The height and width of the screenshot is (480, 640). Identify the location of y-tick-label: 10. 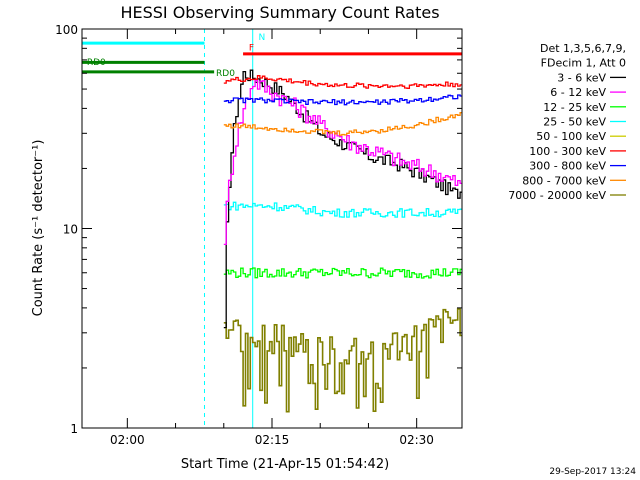
(70, 230).